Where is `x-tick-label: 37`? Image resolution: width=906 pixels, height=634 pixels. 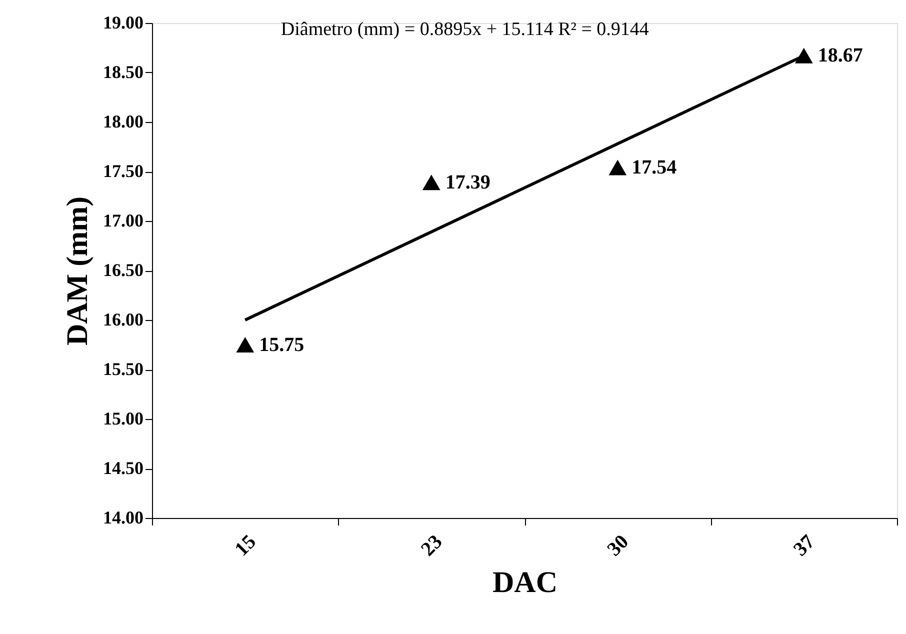 x-tick-label: 37 is located at coordinates (805, 545).